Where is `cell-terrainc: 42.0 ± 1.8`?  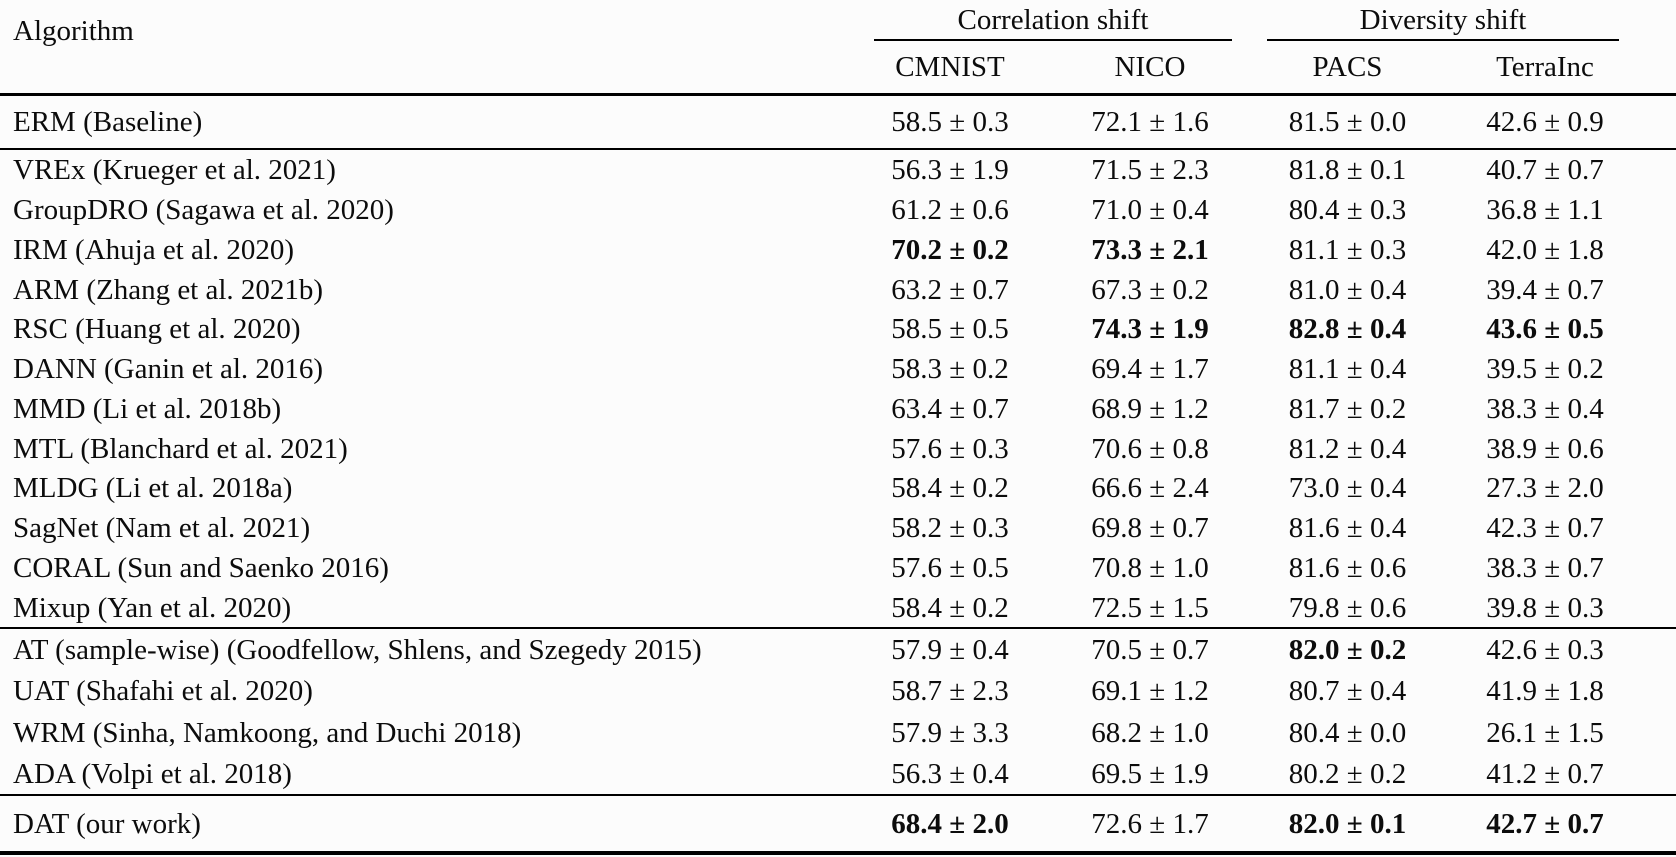 cell-terrainc: 42.0 ± 1.8 is located at coordinates (1545, 249).